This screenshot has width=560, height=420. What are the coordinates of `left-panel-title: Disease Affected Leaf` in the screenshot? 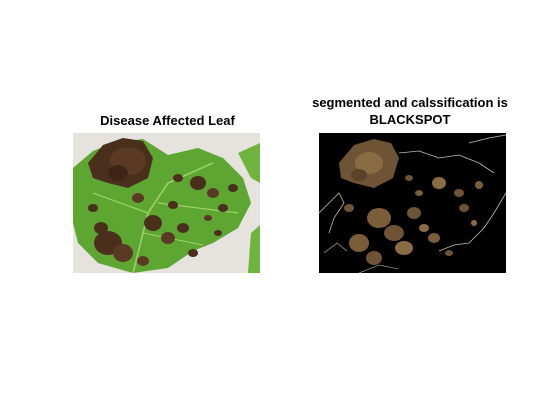 It's located at (167, 120).